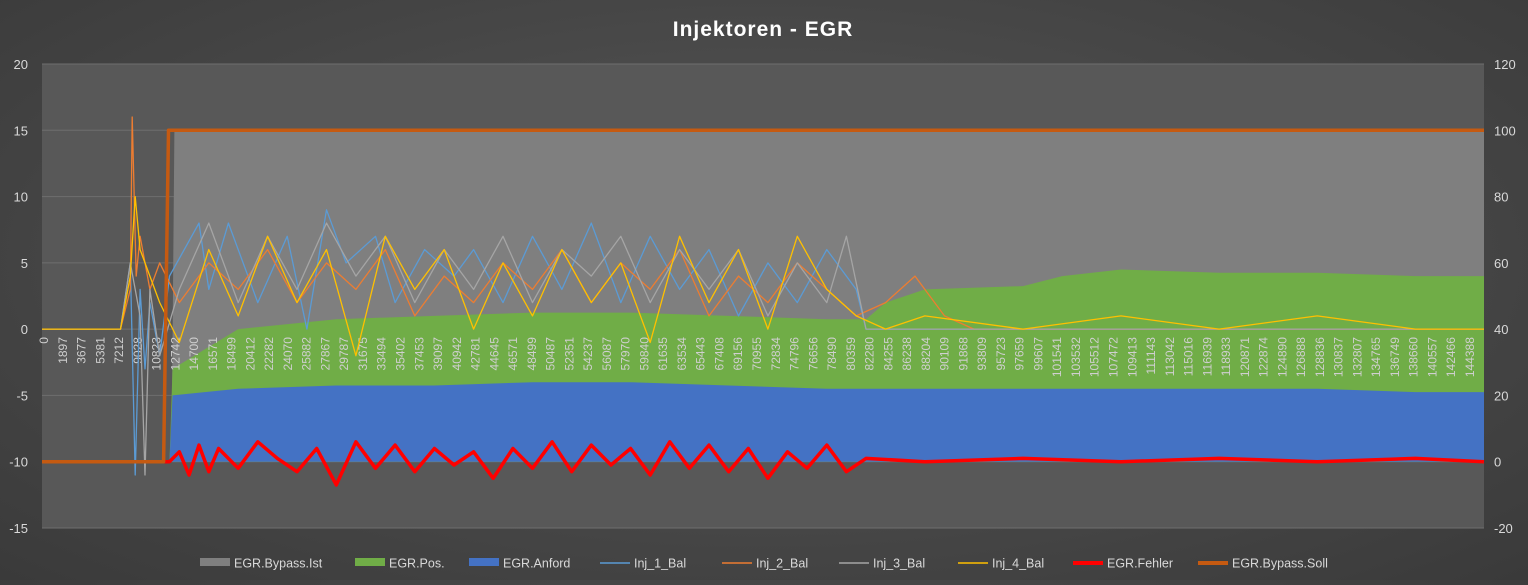  Describe the element at coordinates (926, 354) in the screenshot. I see `x-tick-label: 88204` at that location.